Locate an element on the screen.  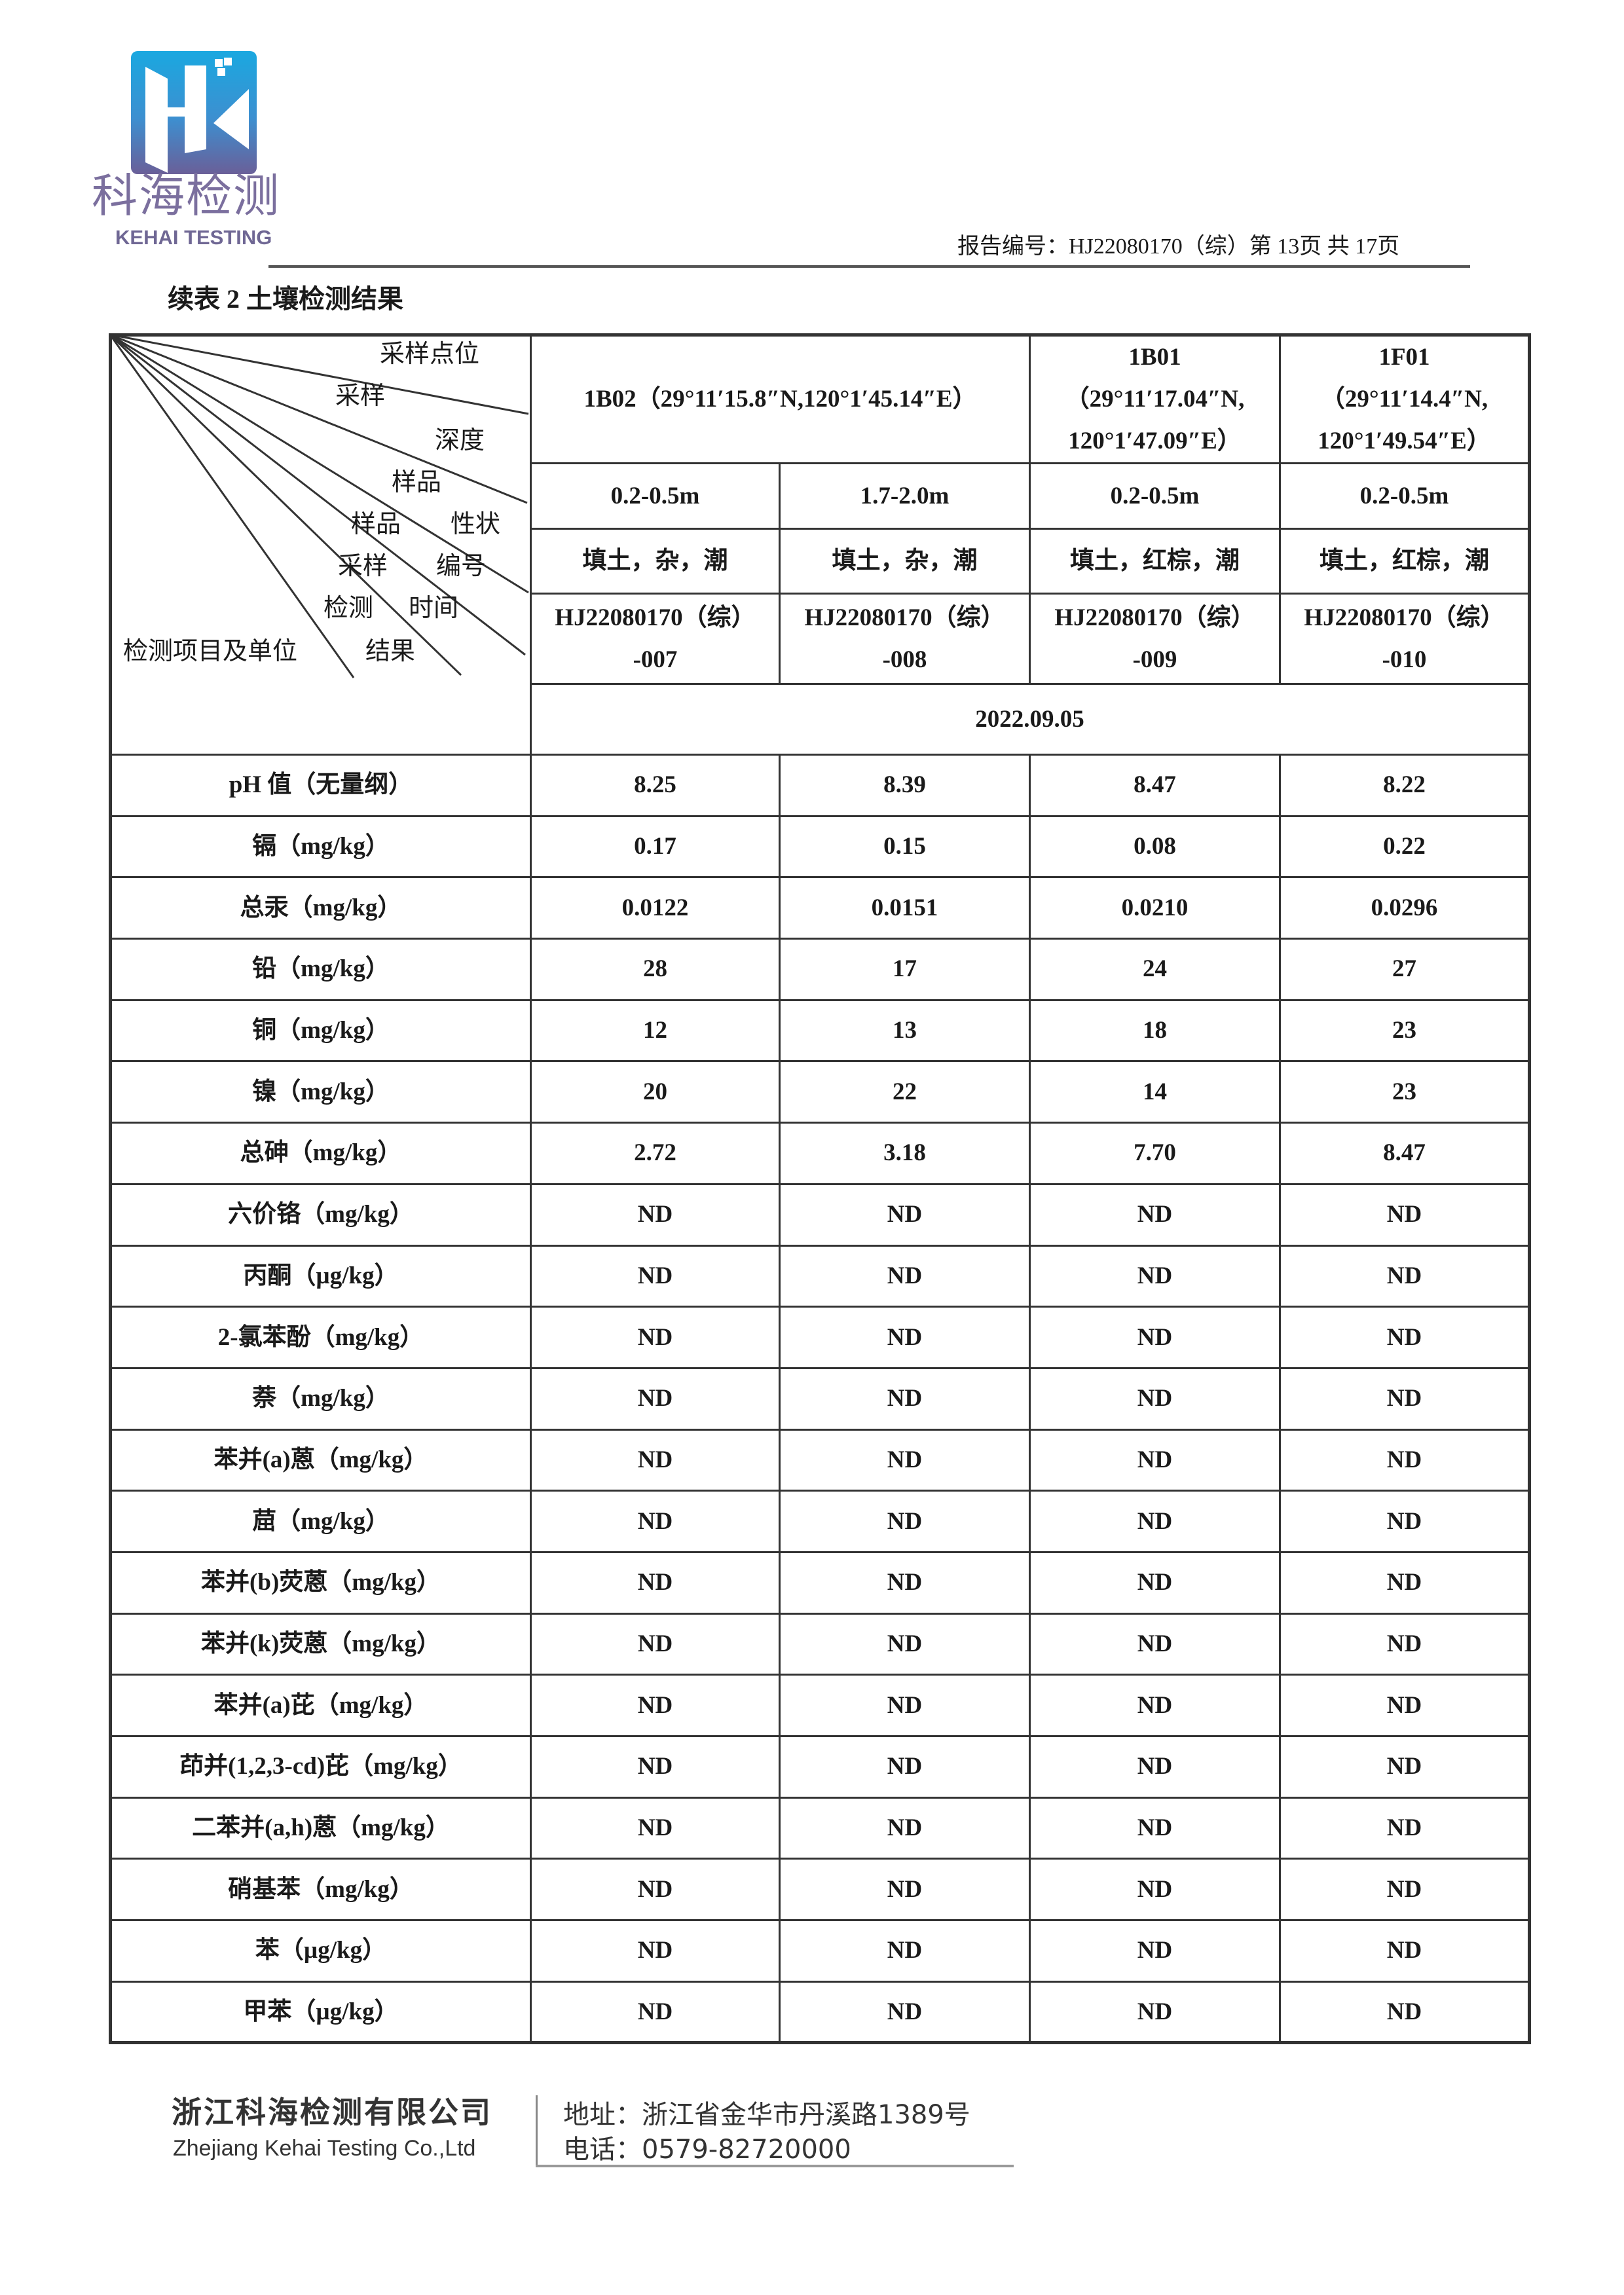
depth-cell: 1.7-2.0m is located at coordinates (905, 496).